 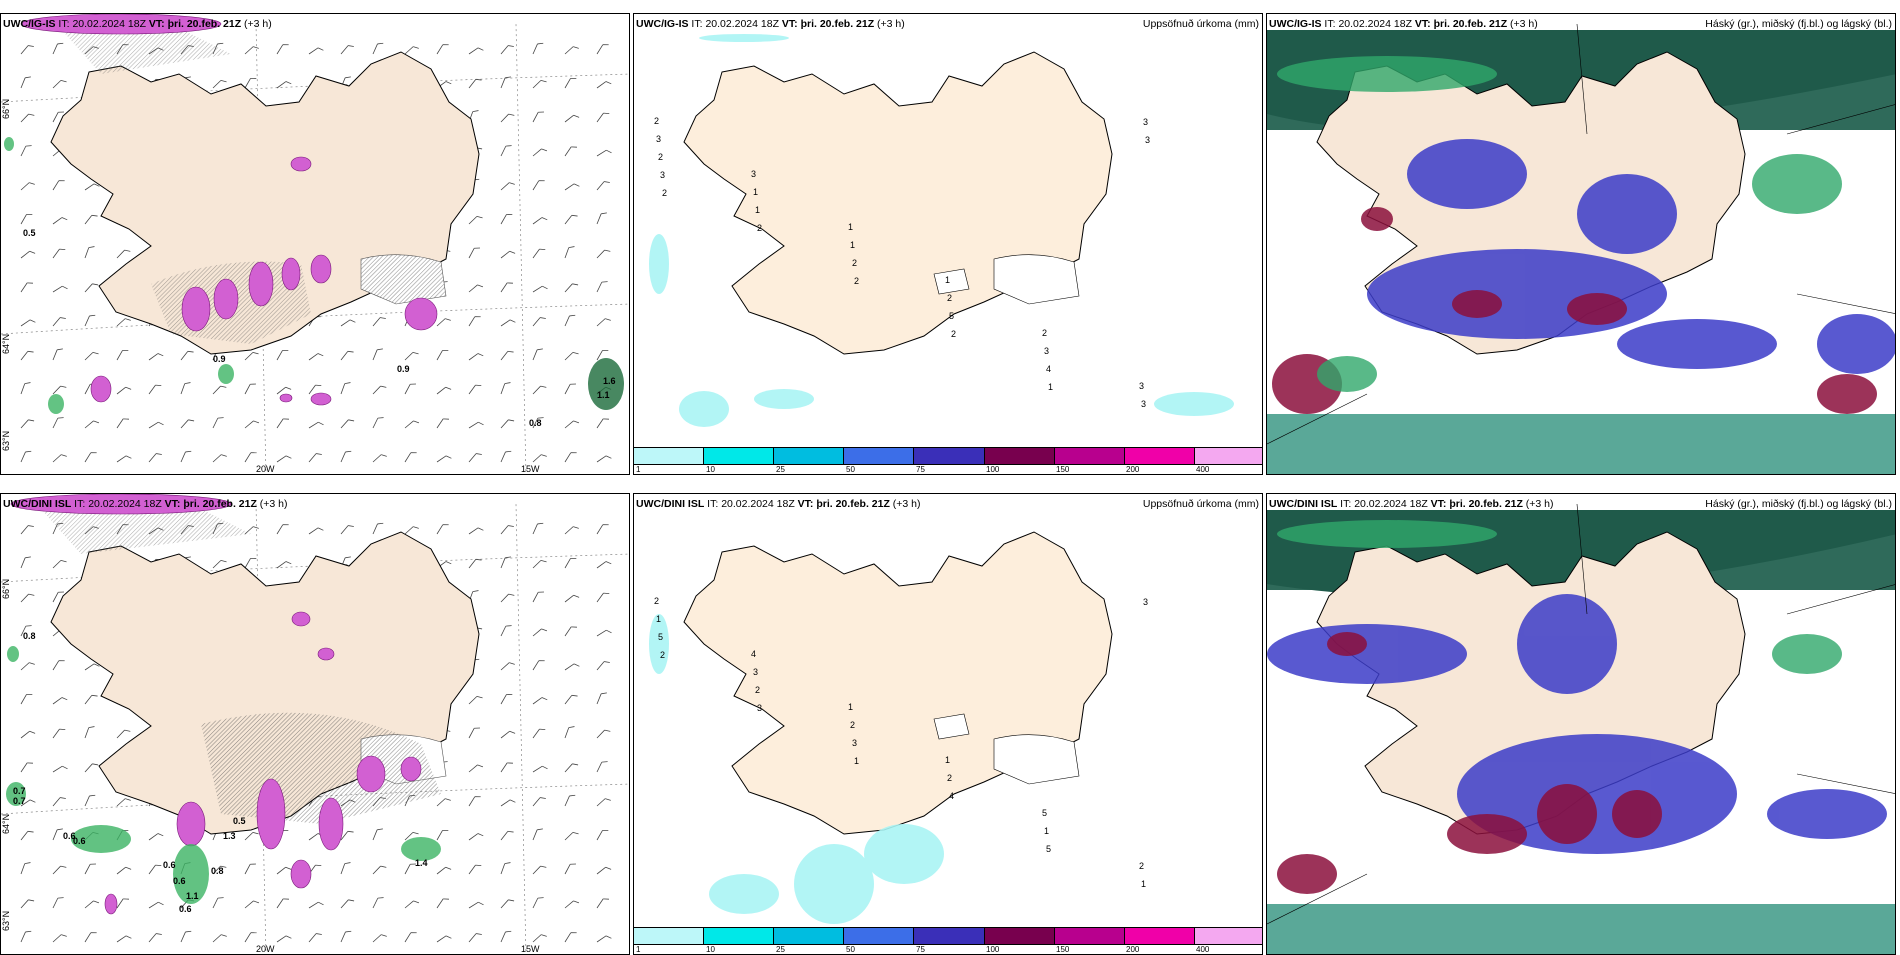 I want to click on colorbar-label: 400, so click(x=1203, y=469).